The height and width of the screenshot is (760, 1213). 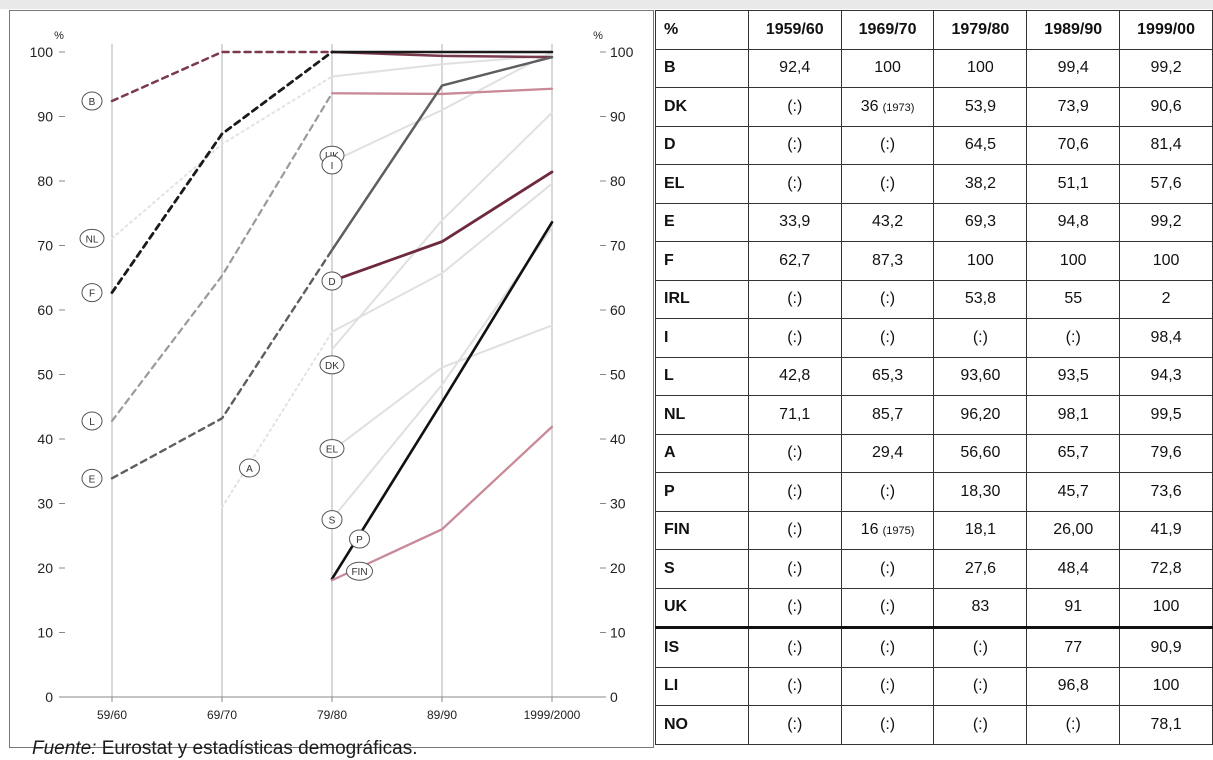 What do you see at coordinates (702, 299) in the screenshot?
I see `row-country: IRL` at bounding box center [702, 299].